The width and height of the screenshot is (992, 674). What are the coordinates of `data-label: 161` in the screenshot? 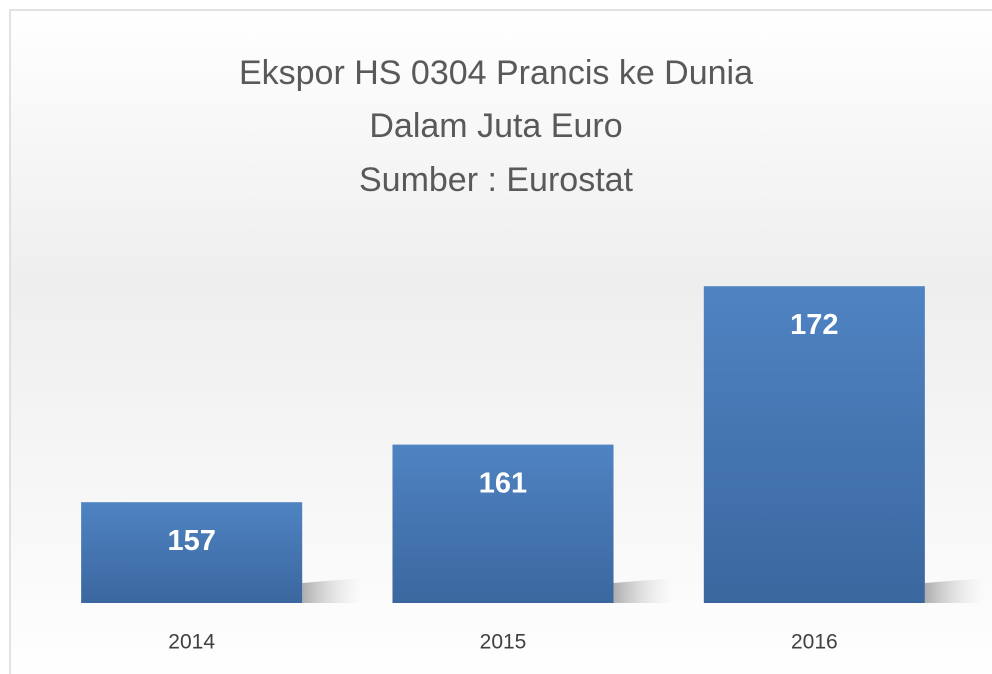 It's located at (503, 483).